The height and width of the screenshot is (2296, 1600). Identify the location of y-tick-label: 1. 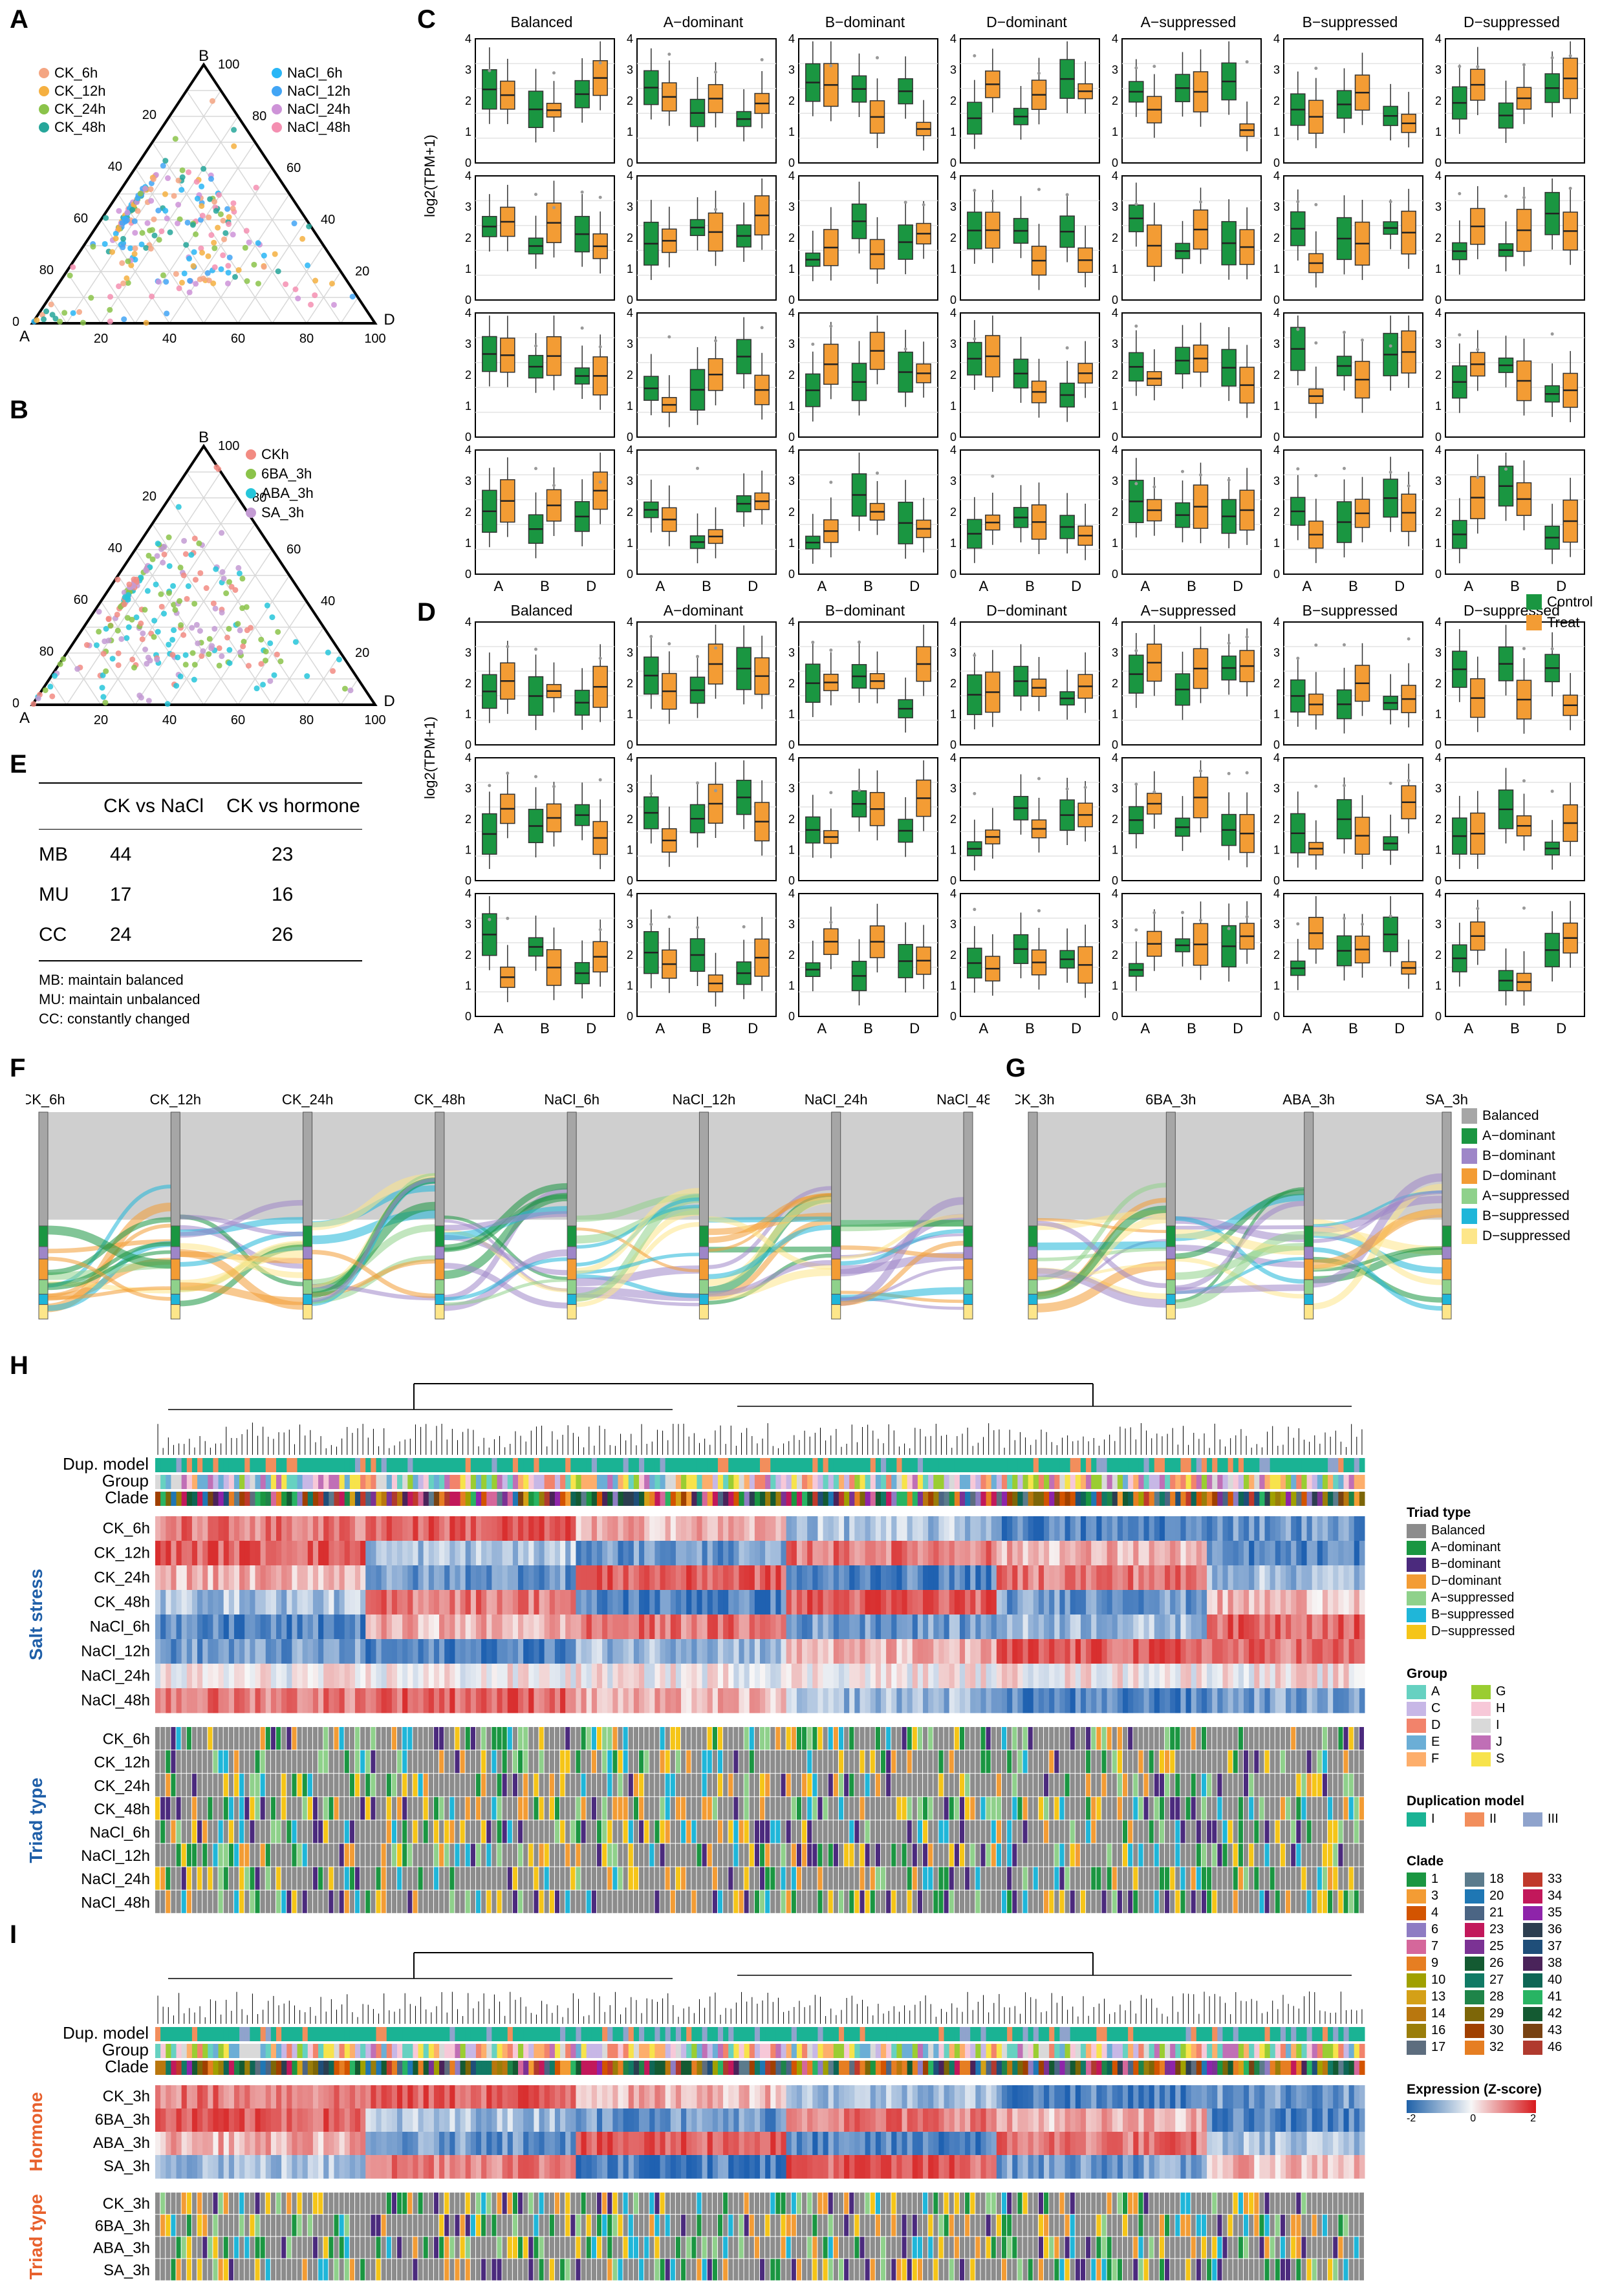
(468, 406).